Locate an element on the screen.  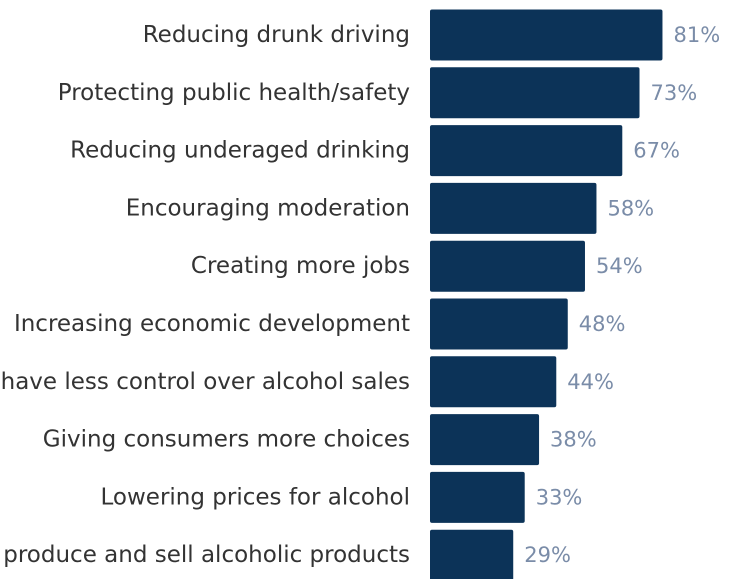
category-label: Lowering prices for alcohol is located at coordinates (256, 497).